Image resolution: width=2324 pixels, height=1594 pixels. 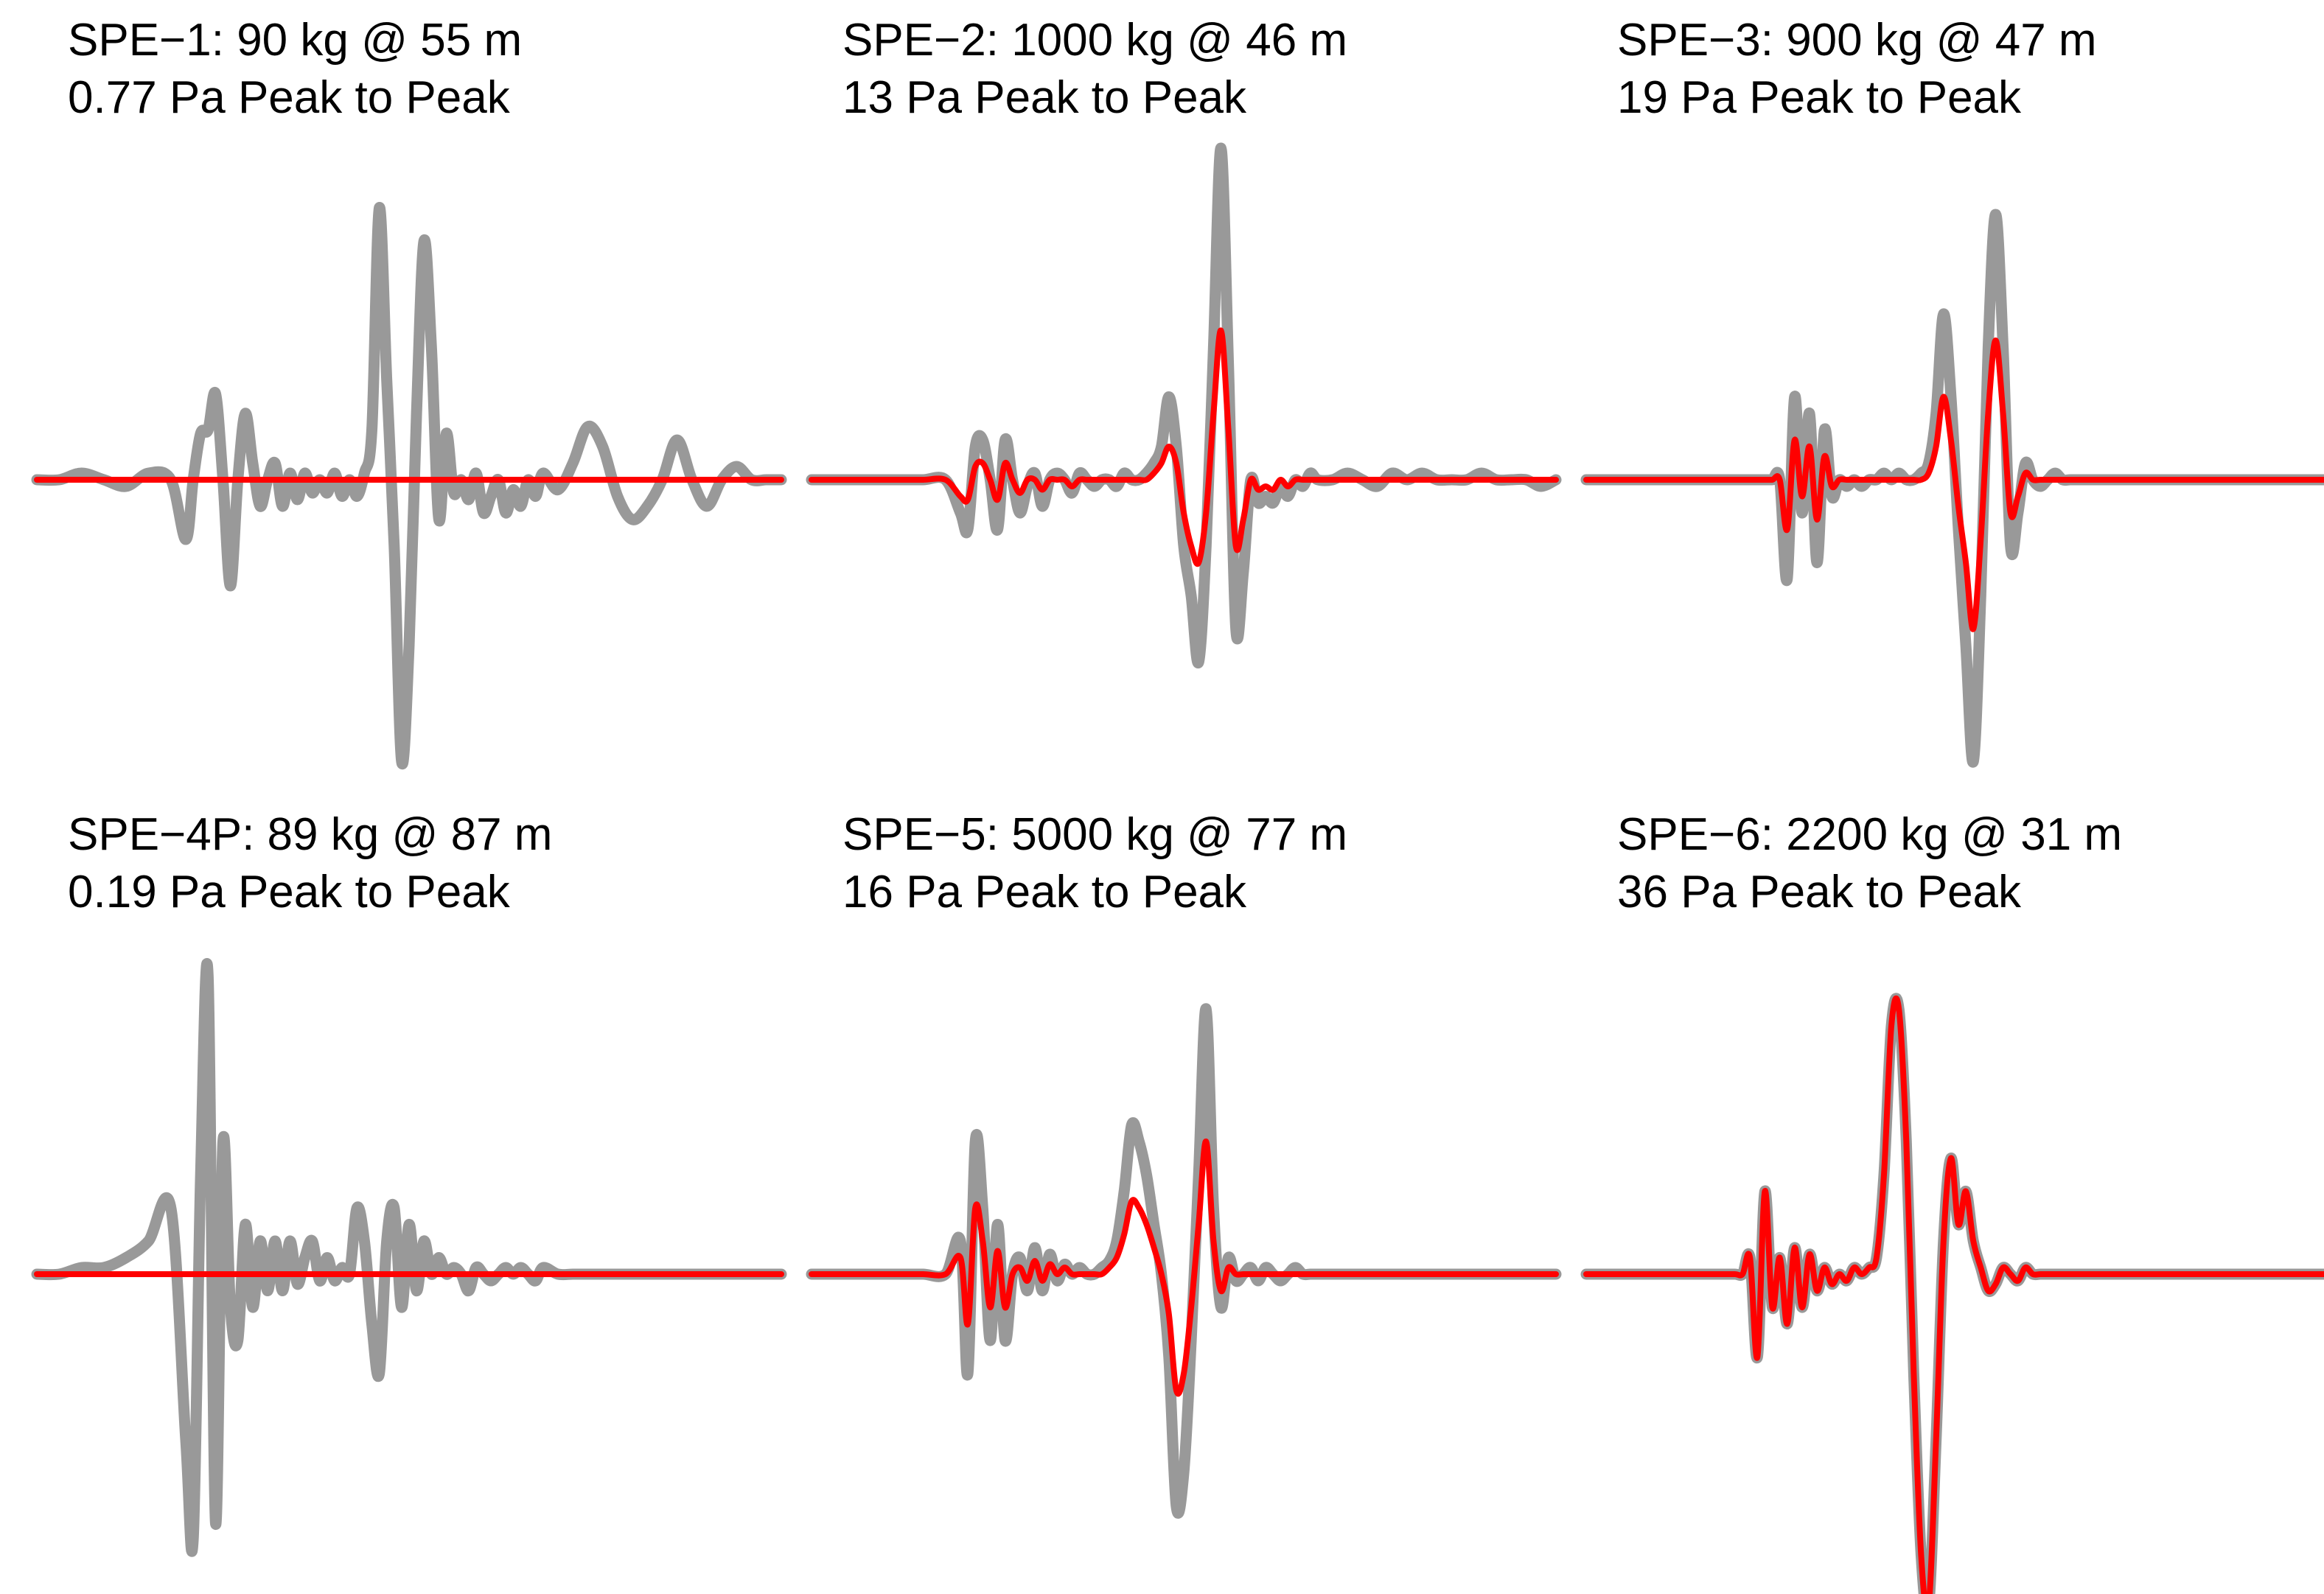 I want to click on panel-title: SPE−3: 900 kg @ 47 m 19 Pa Peak to Peak, so click(x=1857, y=69).